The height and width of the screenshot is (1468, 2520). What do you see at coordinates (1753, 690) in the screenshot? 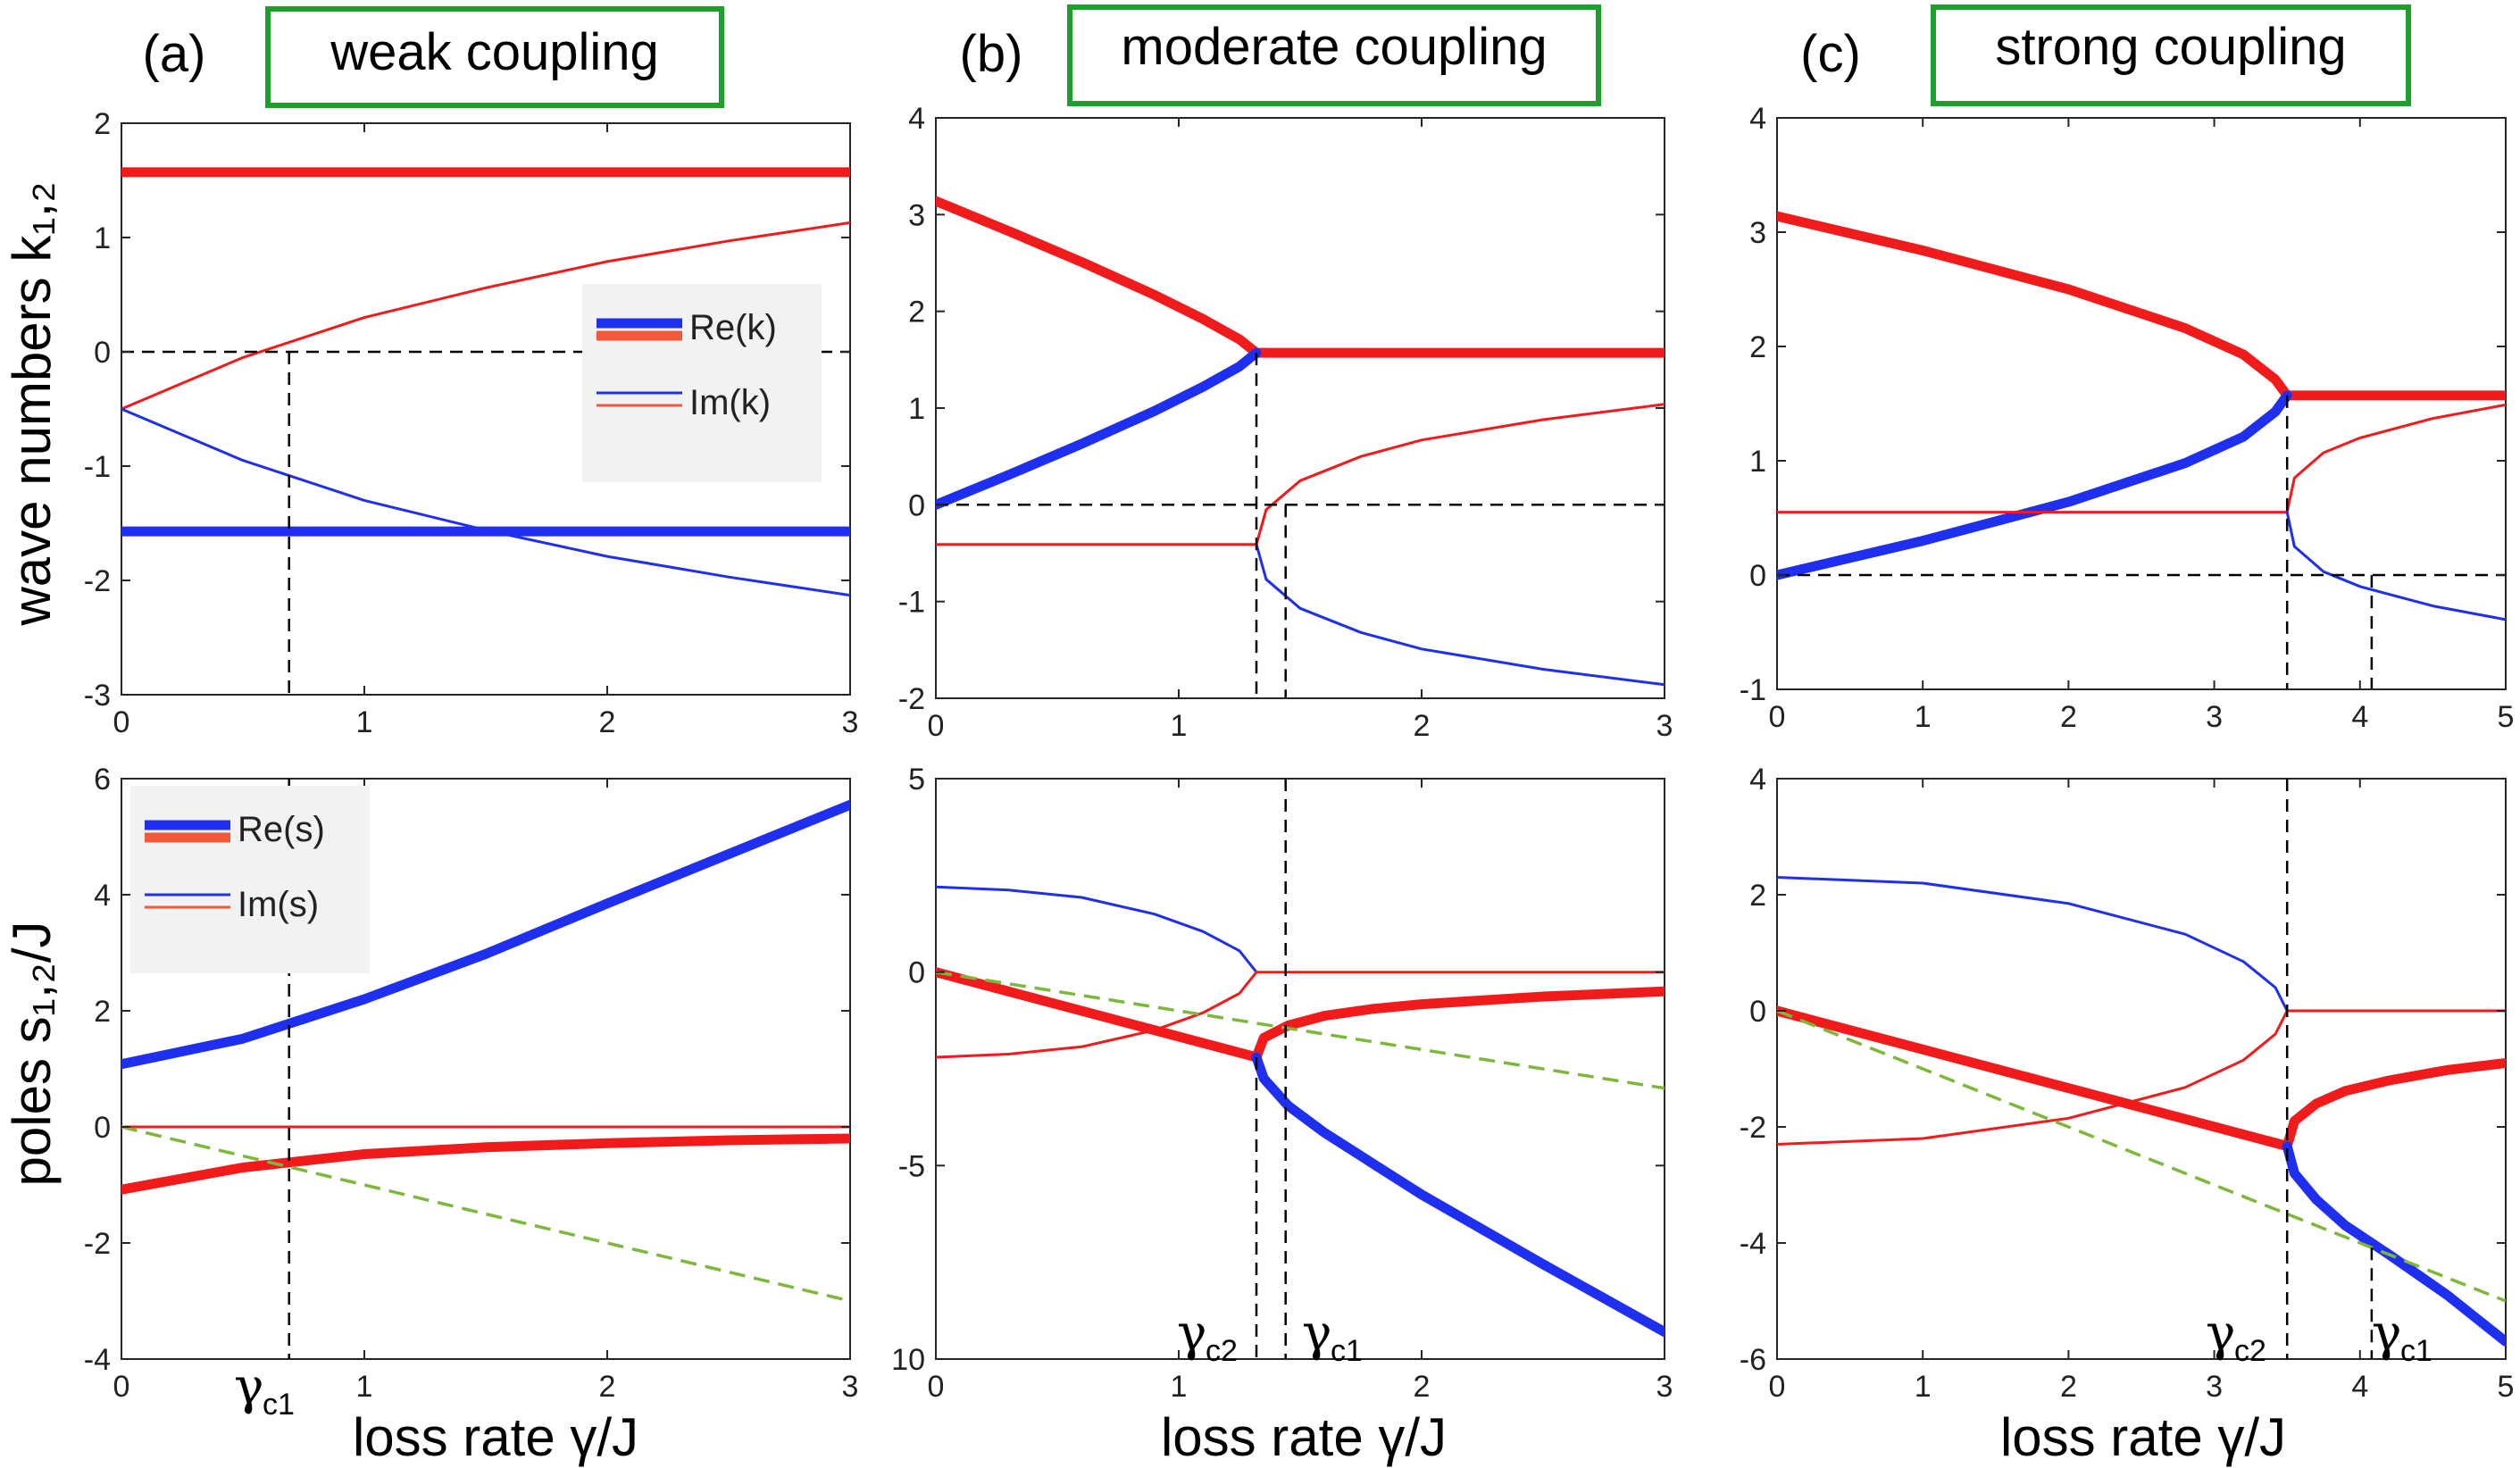
I see `ytick-label-c-wavenumbers-0: -1` at bounding box center [1753, 690].